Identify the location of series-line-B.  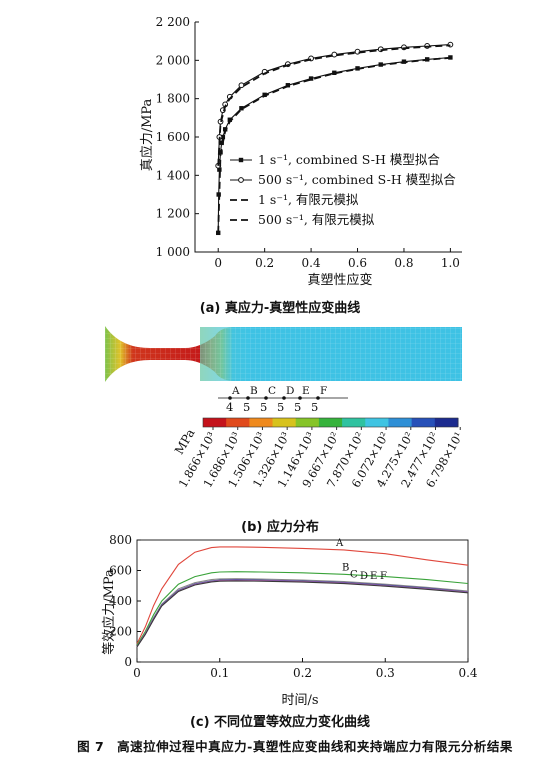
(302, 608).